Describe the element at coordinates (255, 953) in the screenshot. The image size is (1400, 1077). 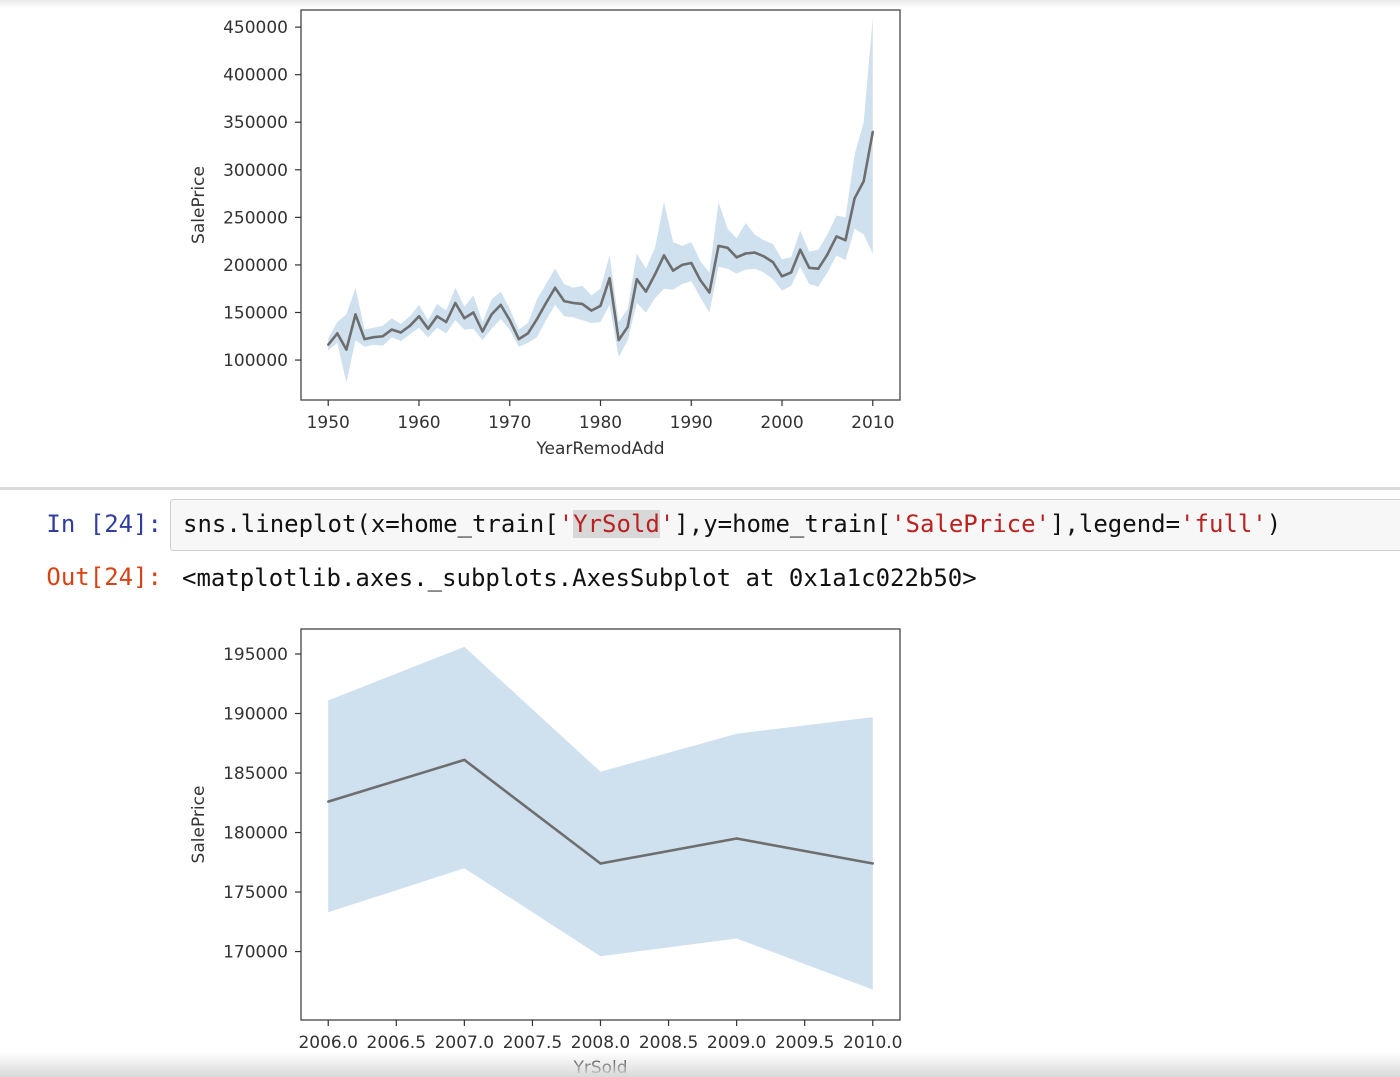
I see `chart1-y-tick-label: 170000` at that location.